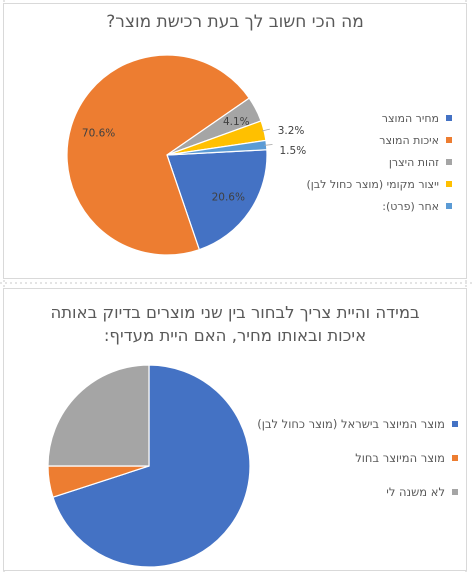 This screenshot has height=575, width=472. What do you see at coordinates (291, 131) in the screenshot?
I see `data-label: 3.2%` at bounding box center [291, 131].